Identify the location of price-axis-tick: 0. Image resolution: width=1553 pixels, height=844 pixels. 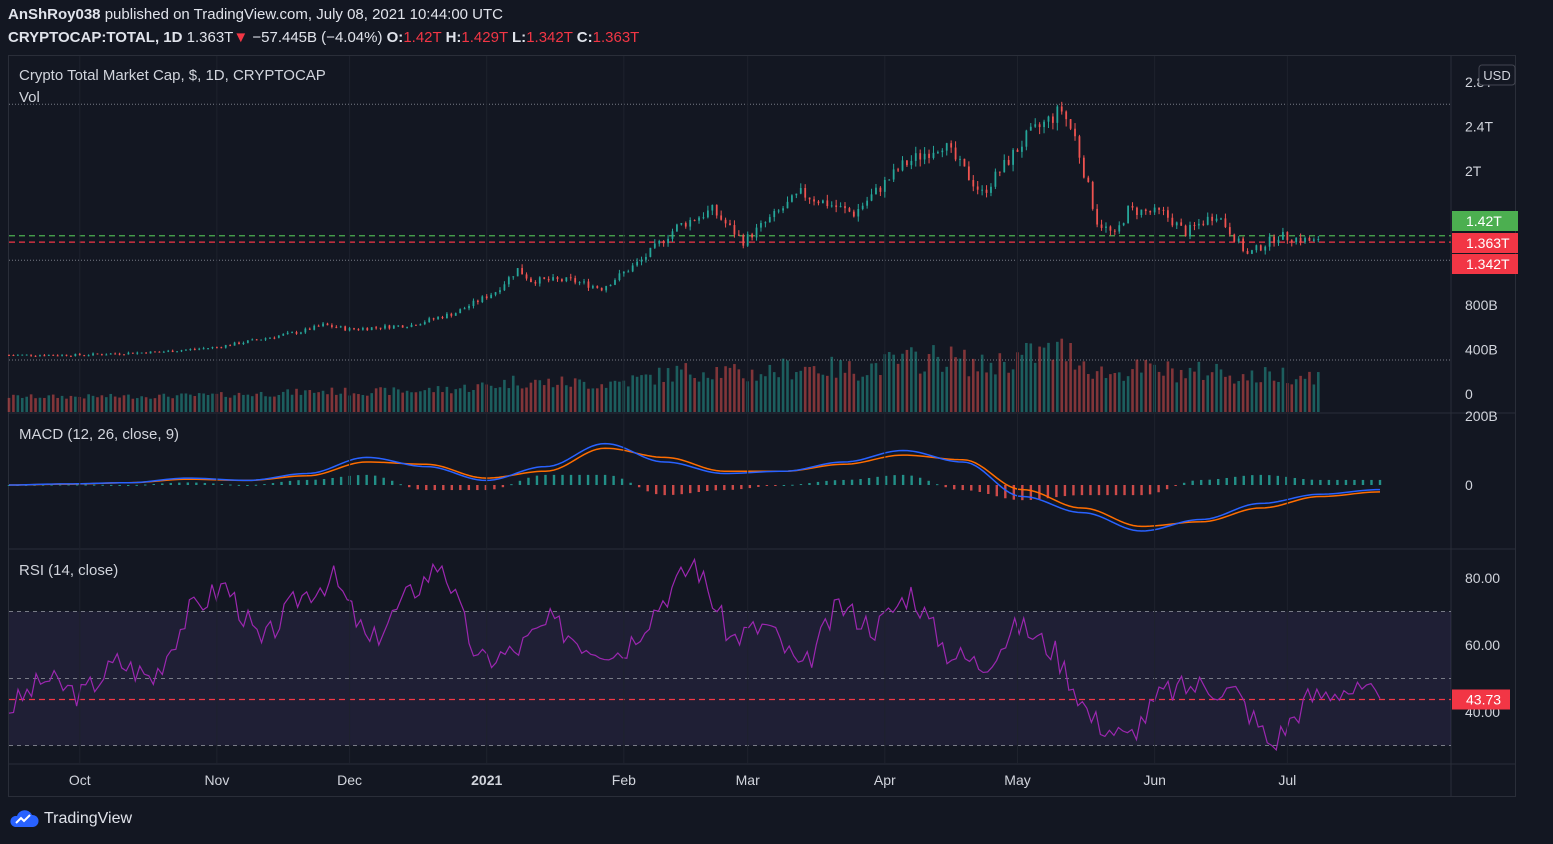
(1469, 394).